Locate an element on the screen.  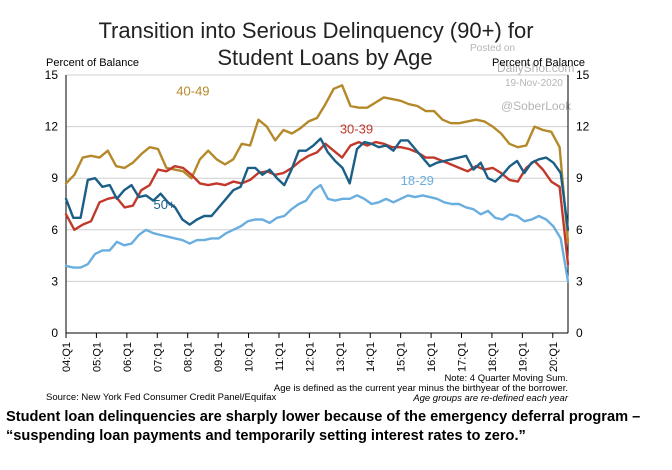
x-tick-label: 19:Q1 is located at coordinates (523, 357).